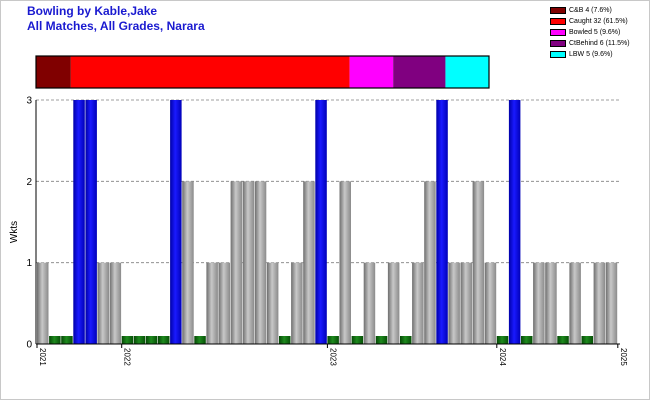  I want to click on y-axis-label: Wkts, so click(14, 232).